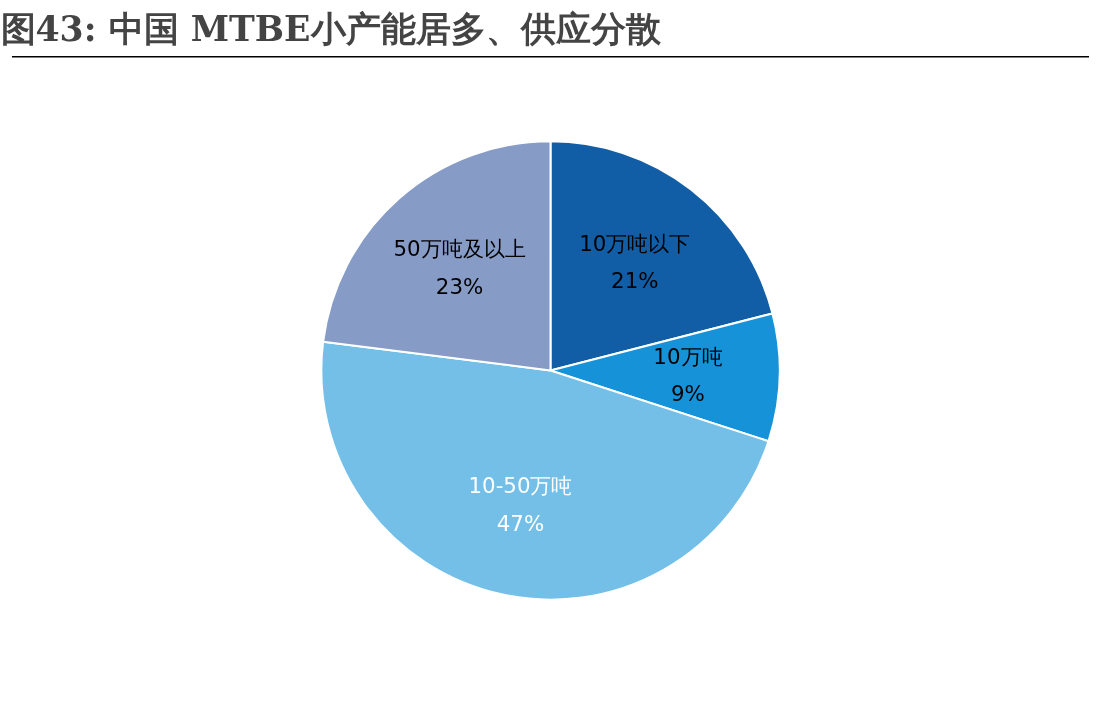 The width and height of the screenshot is (1109, 728). What do you see at coordinates (635, 281) in the screenshot?
I see `data-label: 21%` at bounding box center [635, 281].